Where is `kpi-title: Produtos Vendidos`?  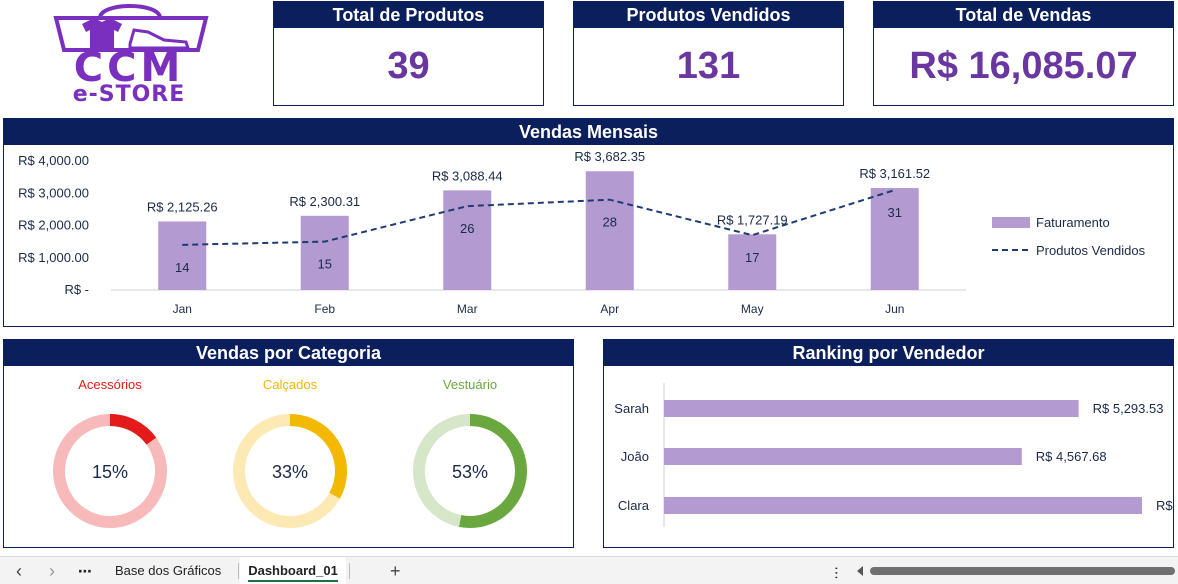
kpi-title: Produtos Vendidos is located at coordinates (708, 15).